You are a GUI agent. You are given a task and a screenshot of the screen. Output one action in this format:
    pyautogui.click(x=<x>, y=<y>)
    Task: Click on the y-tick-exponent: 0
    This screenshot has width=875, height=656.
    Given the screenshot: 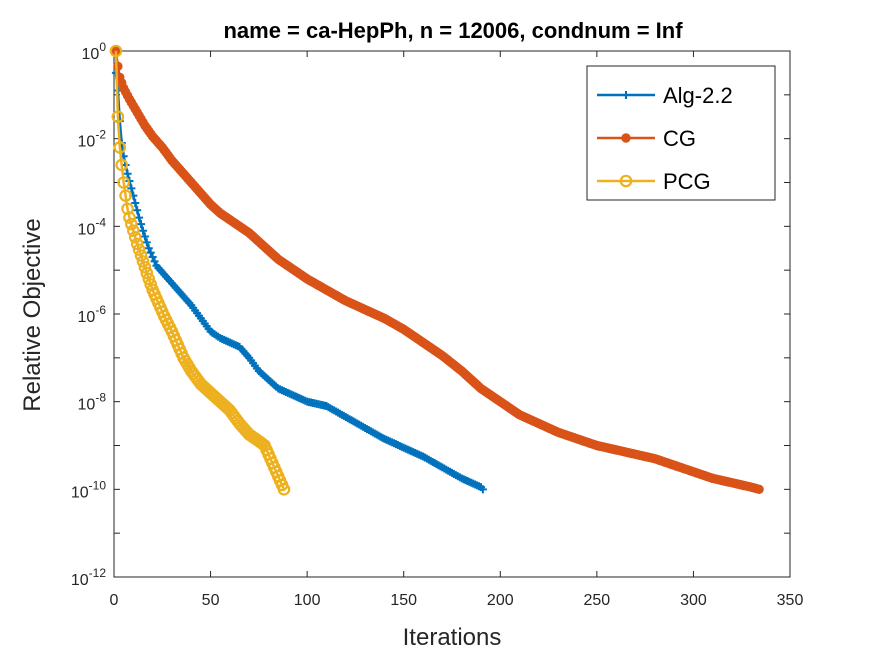 What is the action you would take?
    pyautogui.click(x=102, y=47)
    